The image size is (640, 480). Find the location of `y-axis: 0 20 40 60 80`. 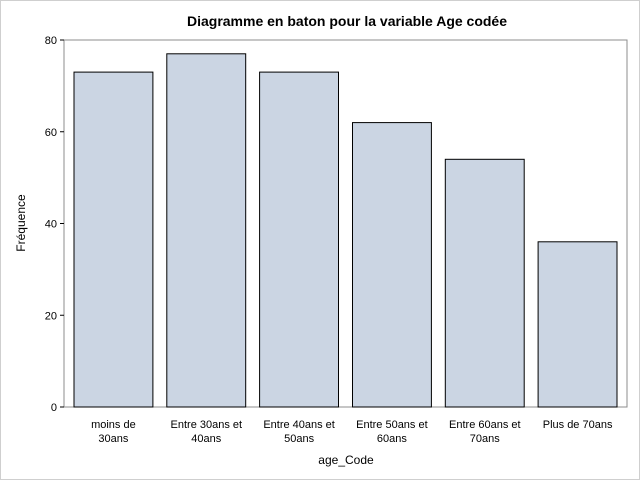

y-axis: 0 20 40 60 80 is located at coordinates (54, 224).